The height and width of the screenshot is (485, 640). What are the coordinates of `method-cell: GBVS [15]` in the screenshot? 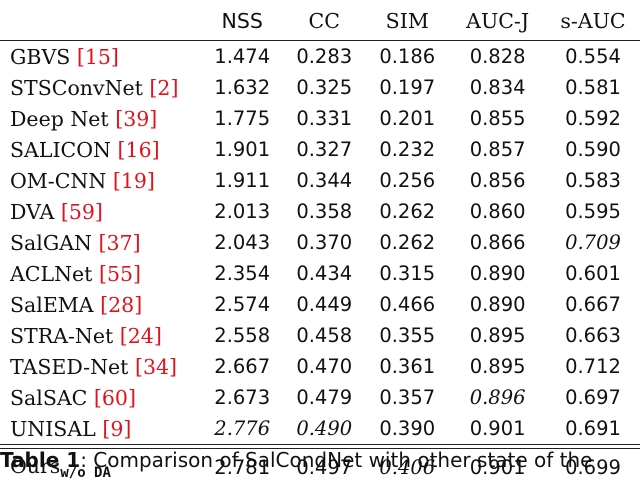 It's located at (100, 56).